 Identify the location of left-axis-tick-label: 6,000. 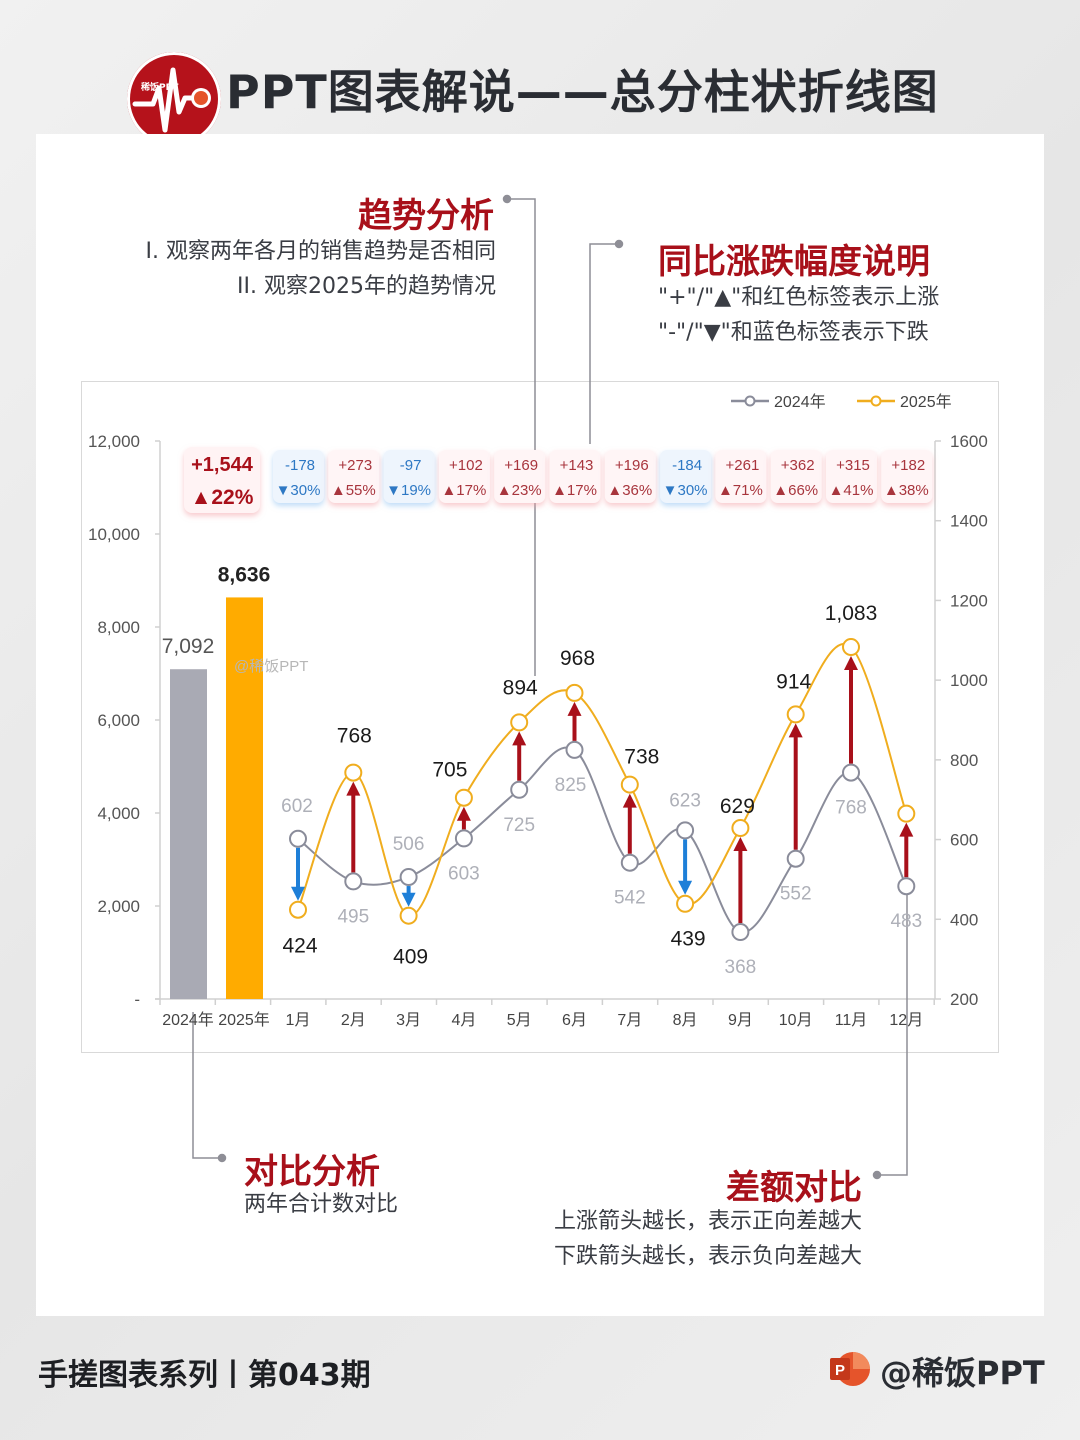
(118, 720).